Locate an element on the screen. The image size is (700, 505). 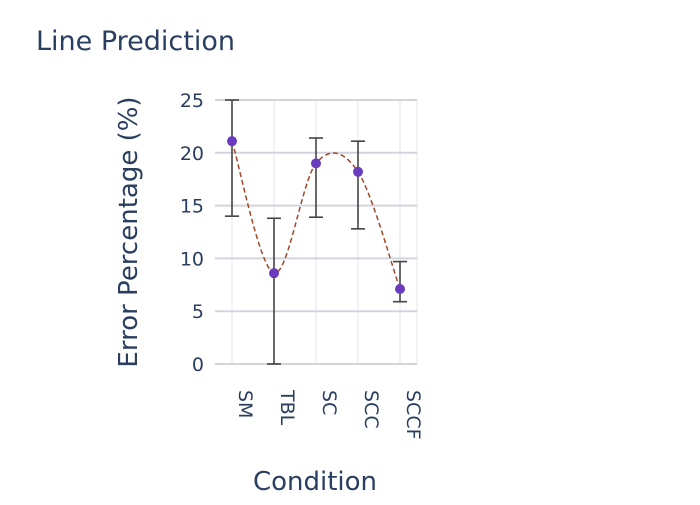
x-tick-label: SCC is located at coordinates (371, 409).